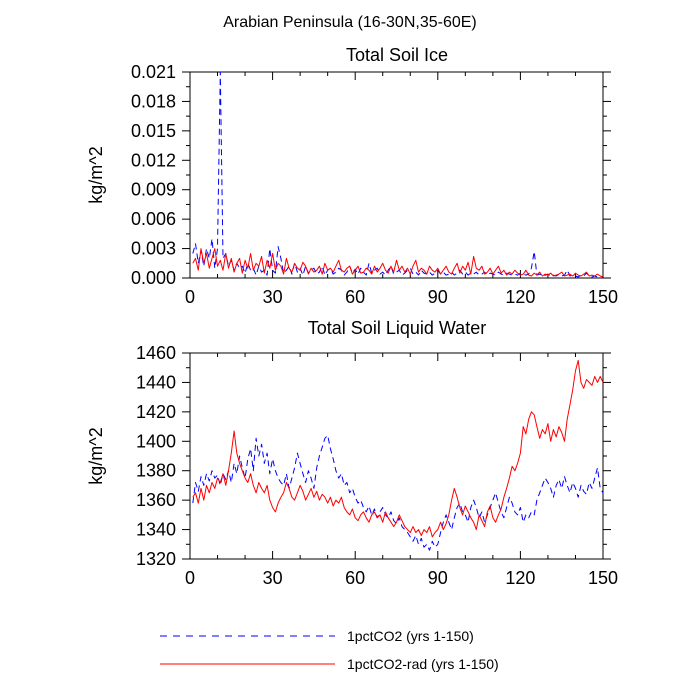  I want to click on y-tick-label: 1320, so click(156, 559).